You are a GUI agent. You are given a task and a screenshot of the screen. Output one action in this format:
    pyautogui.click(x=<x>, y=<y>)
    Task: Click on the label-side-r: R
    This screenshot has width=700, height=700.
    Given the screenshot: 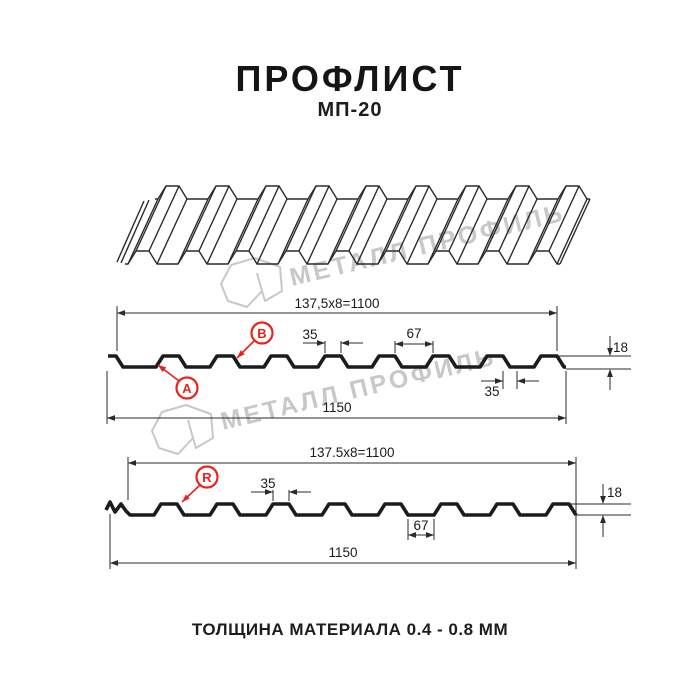 What is the action you would take?
    pyautogui.click(x=200, y=484)
    